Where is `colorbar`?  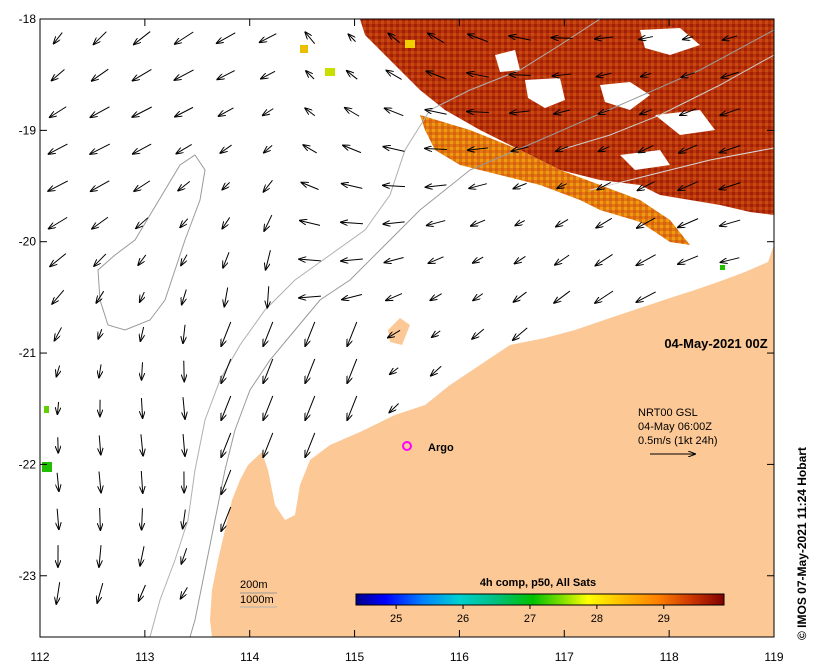 colorbar is located at coordinates (540, 599).